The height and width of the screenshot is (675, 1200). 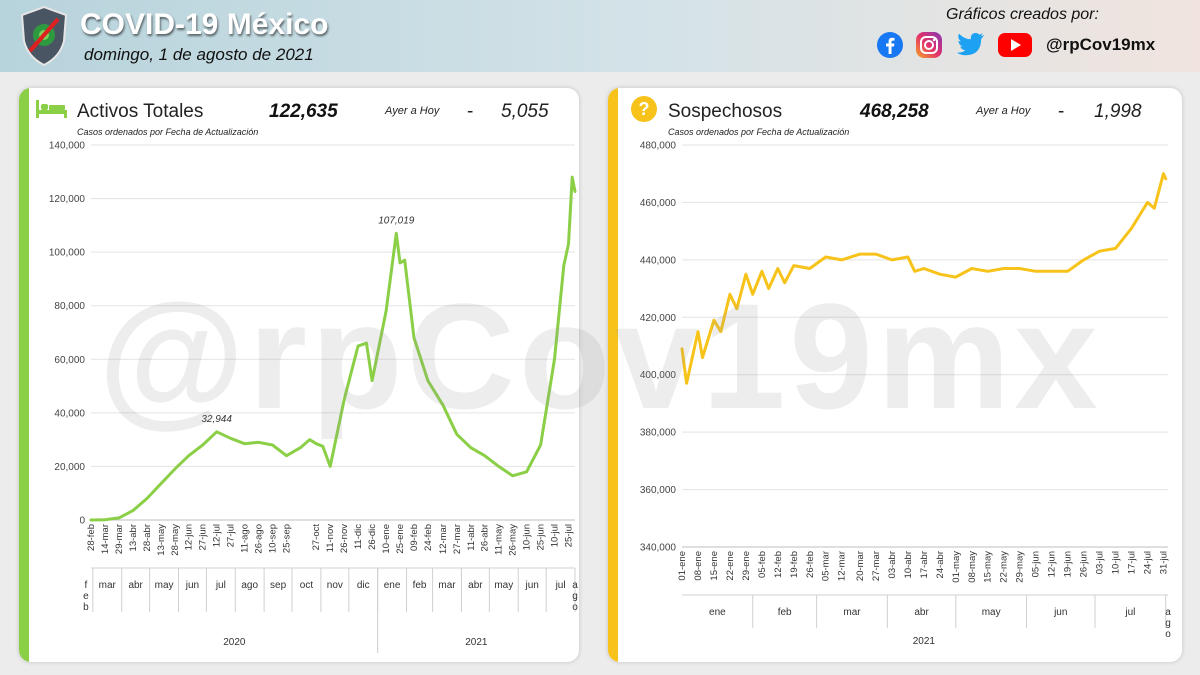 What do you see at coordinates (307, 585) in the screenshot?
I see `month-label: oct` at bounding box center [307, 585].